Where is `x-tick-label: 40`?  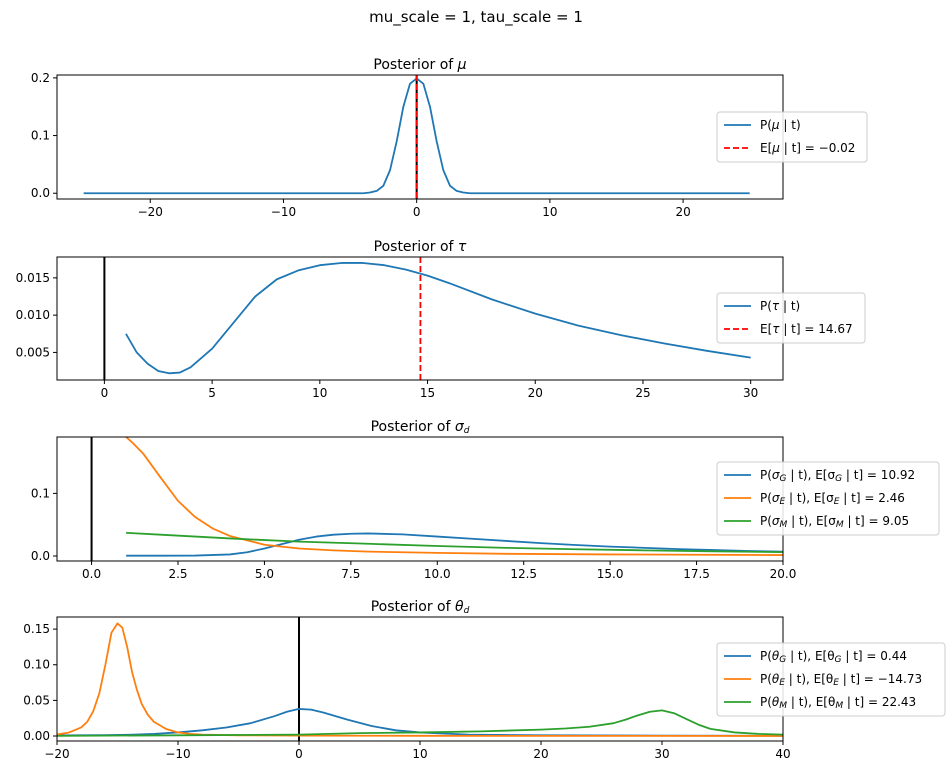 x-tick-label: 40 is located at coordinates (782, 754).